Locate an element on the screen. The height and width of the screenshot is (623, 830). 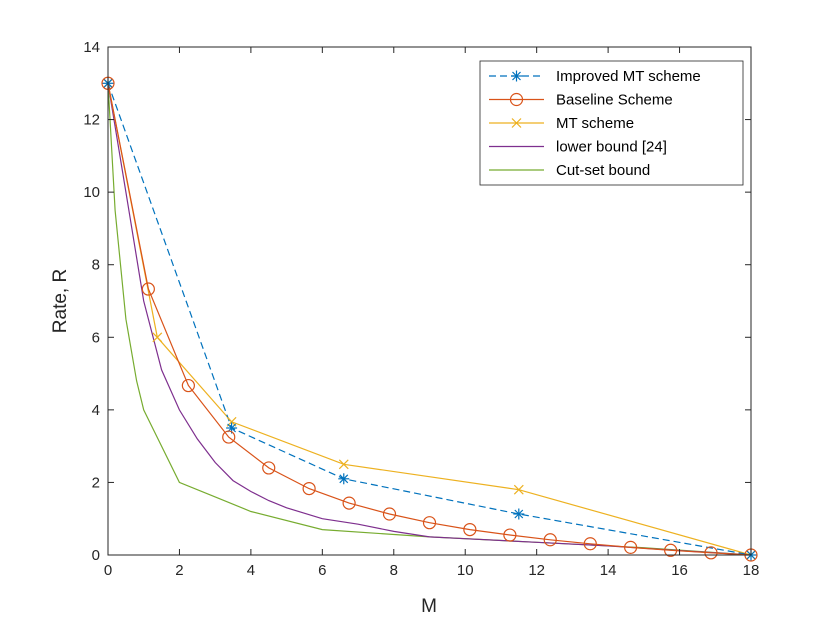
x-tick-label: 0 is located at coordinates (108, 570).